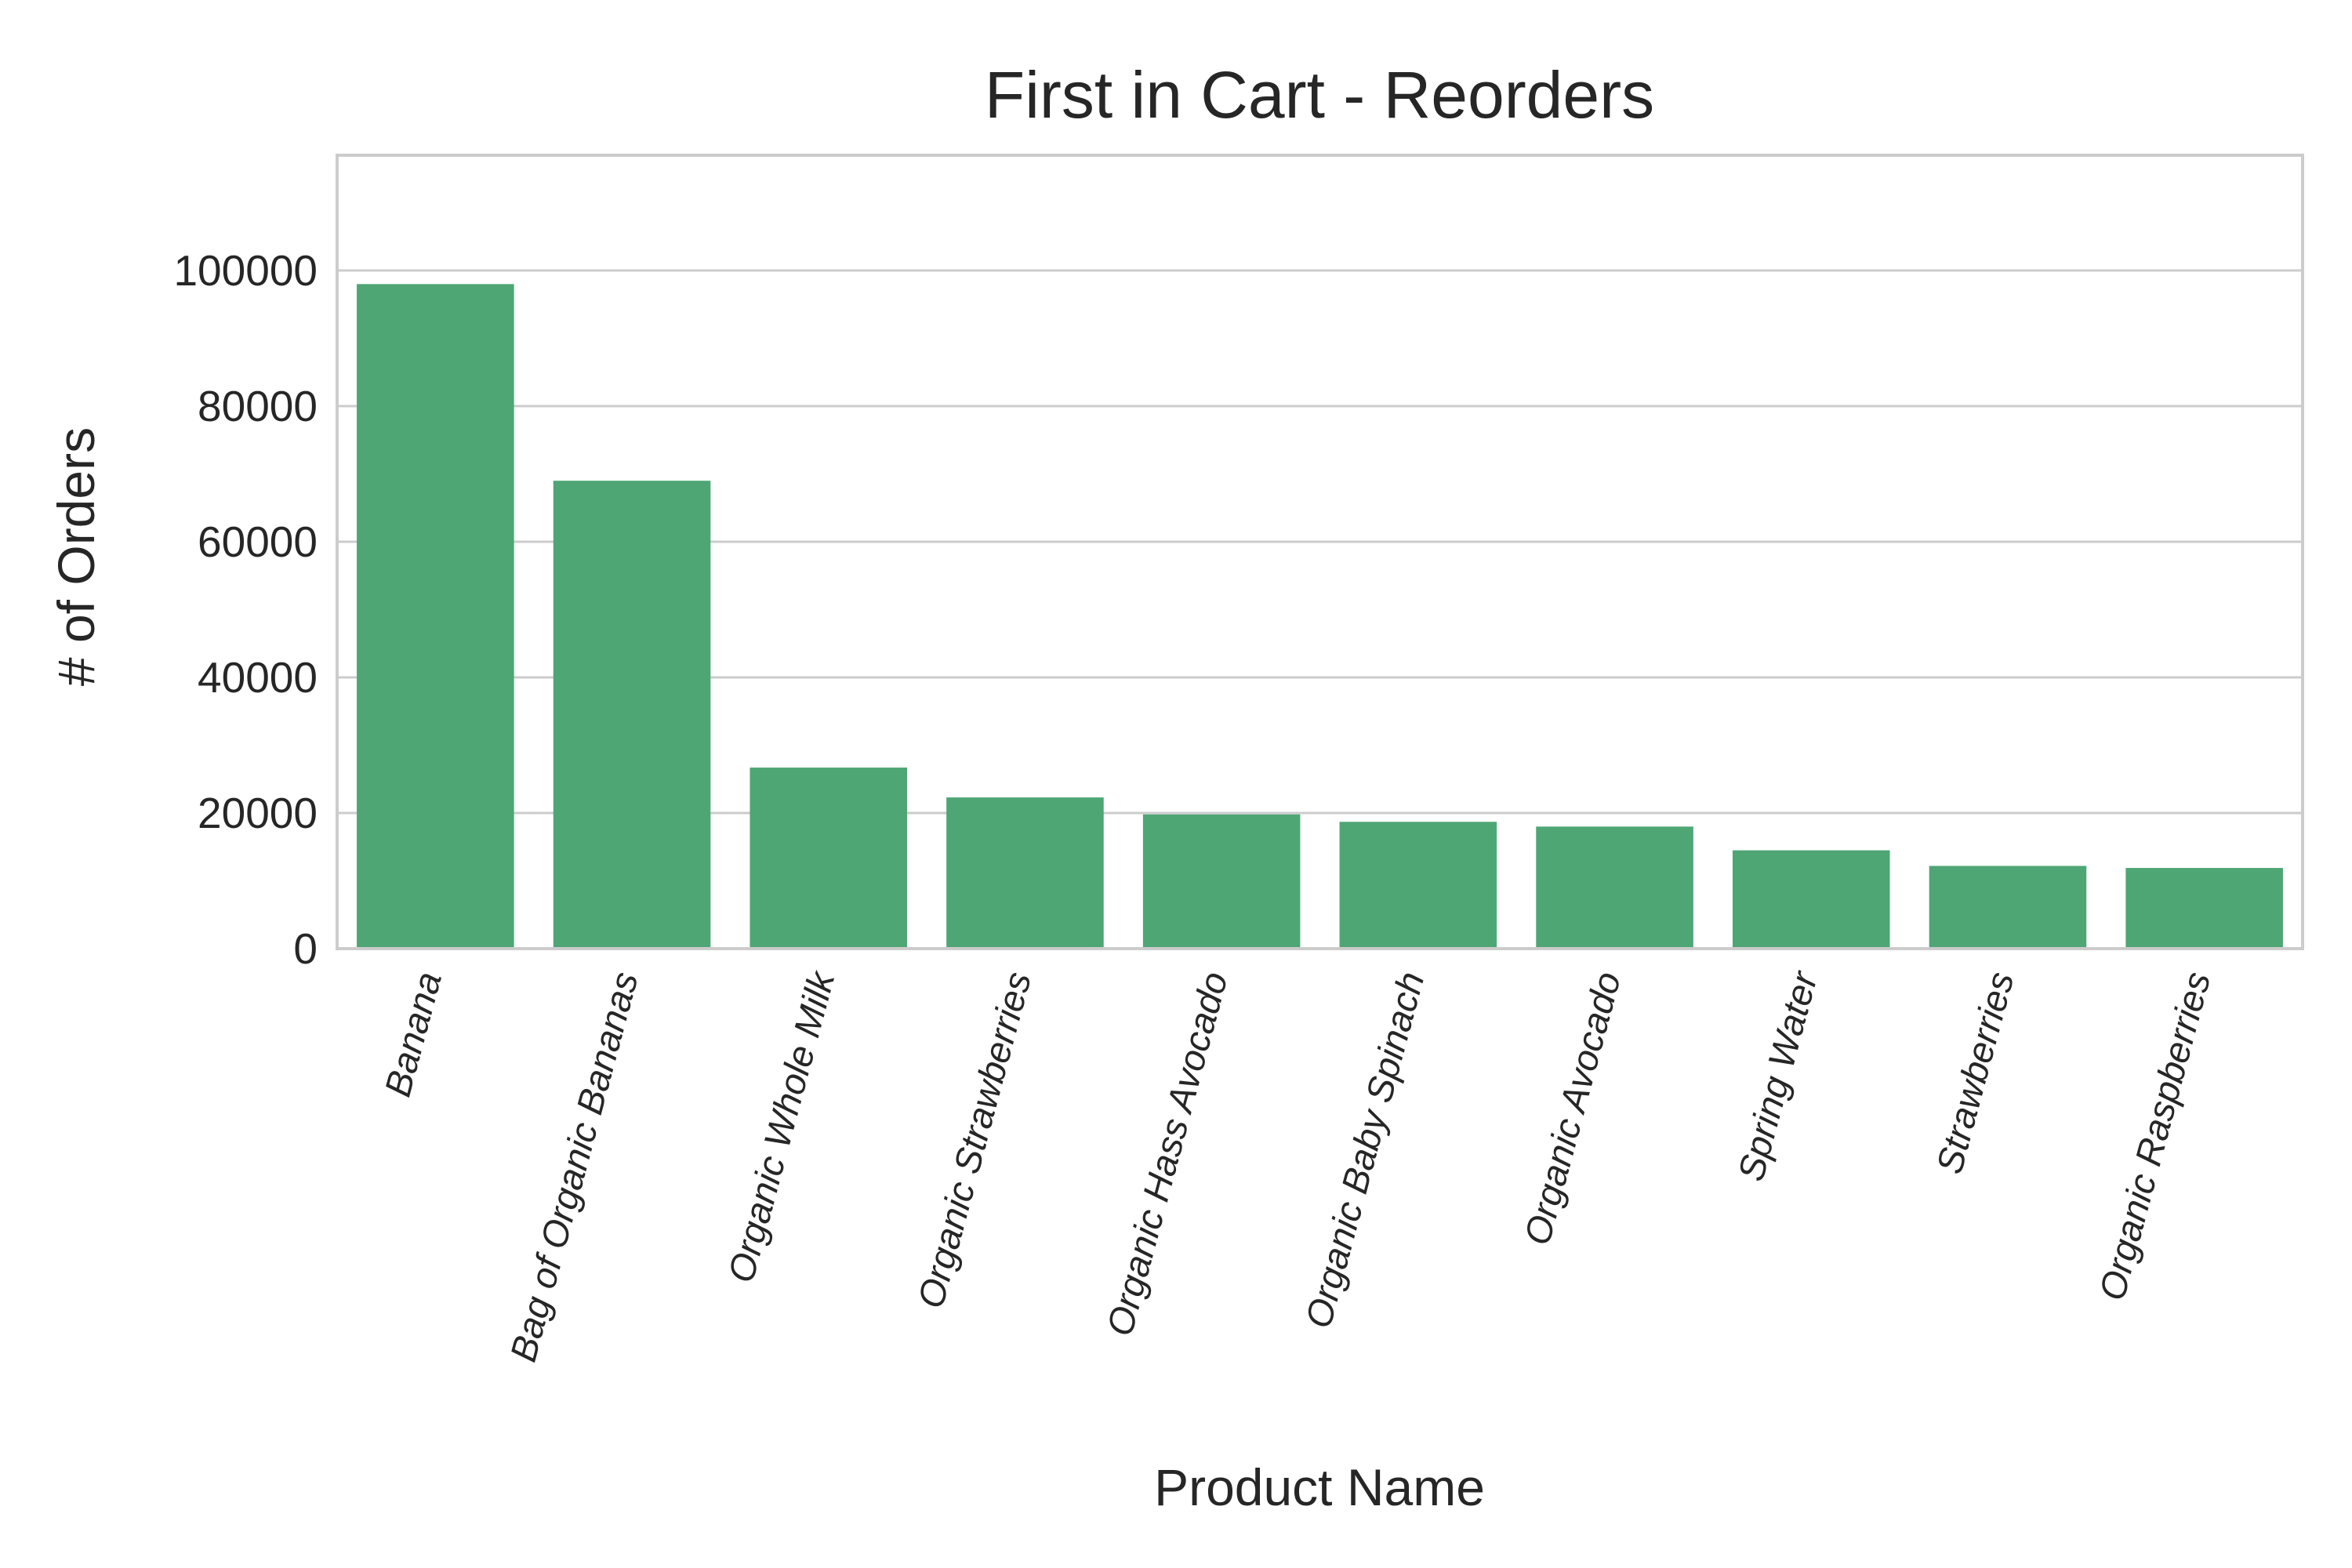 The height and width of the screenshot is (1568, 2352). I want to click on y-tick-label-4: 80000, so click(258, 406).